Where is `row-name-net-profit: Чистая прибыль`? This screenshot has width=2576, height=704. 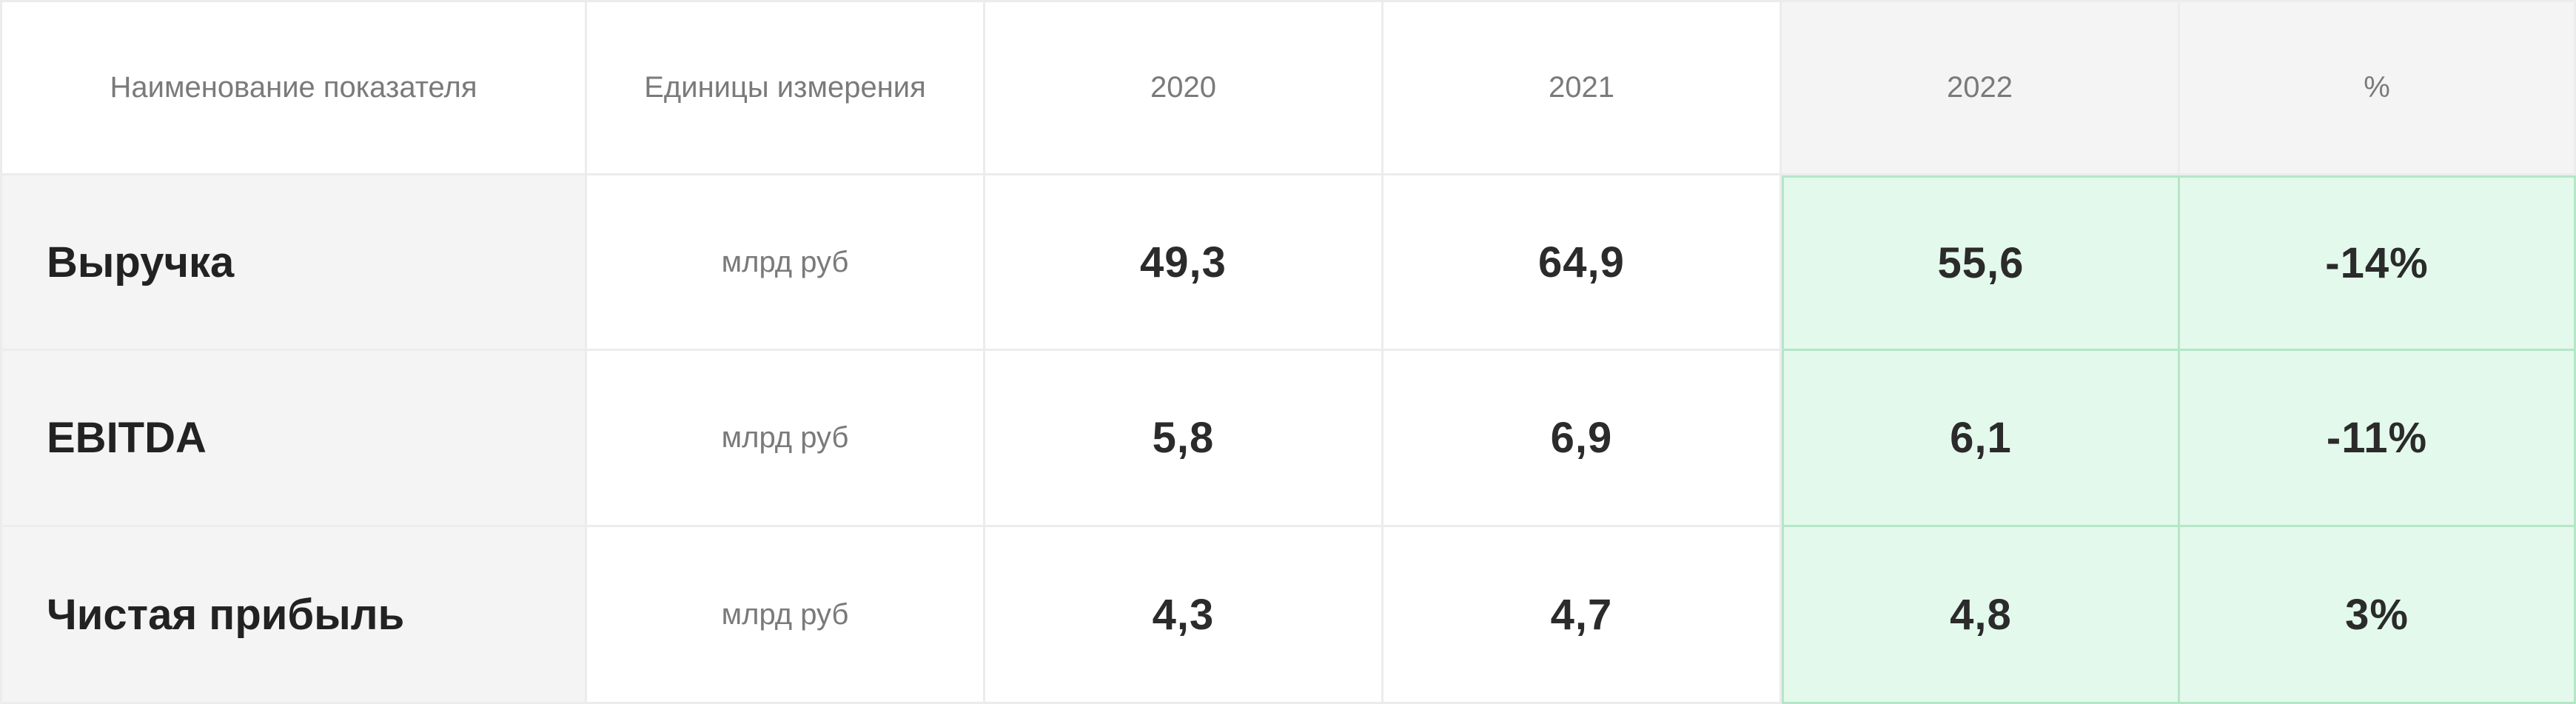
row-name-net-profit: Чистая прибыль is located at coordinates (293, 615).